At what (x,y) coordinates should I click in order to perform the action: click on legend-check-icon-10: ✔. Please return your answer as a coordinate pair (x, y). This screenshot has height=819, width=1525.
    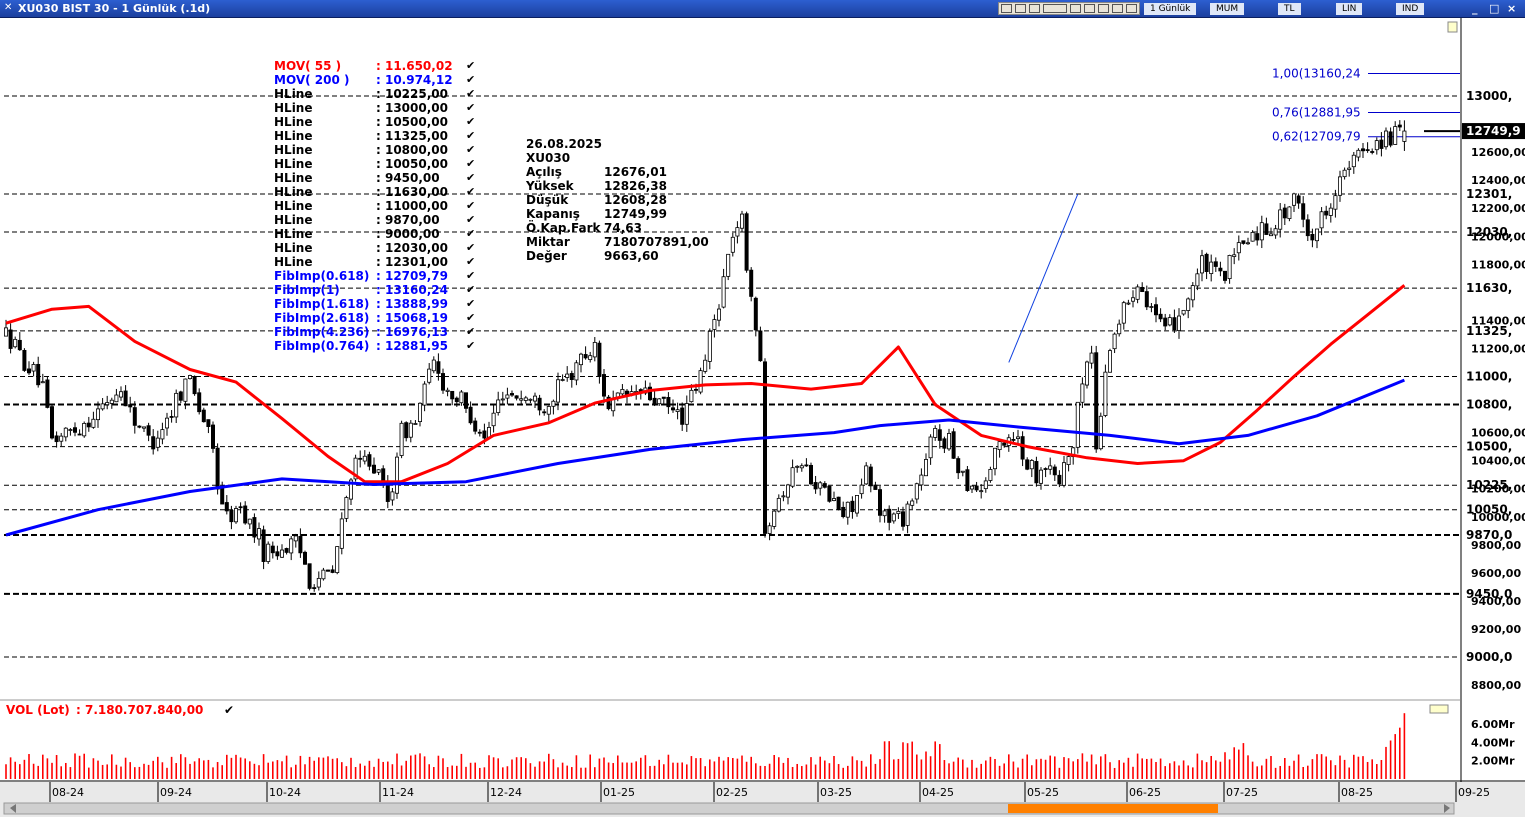
    Looking at the image, I should click on (471, 205).